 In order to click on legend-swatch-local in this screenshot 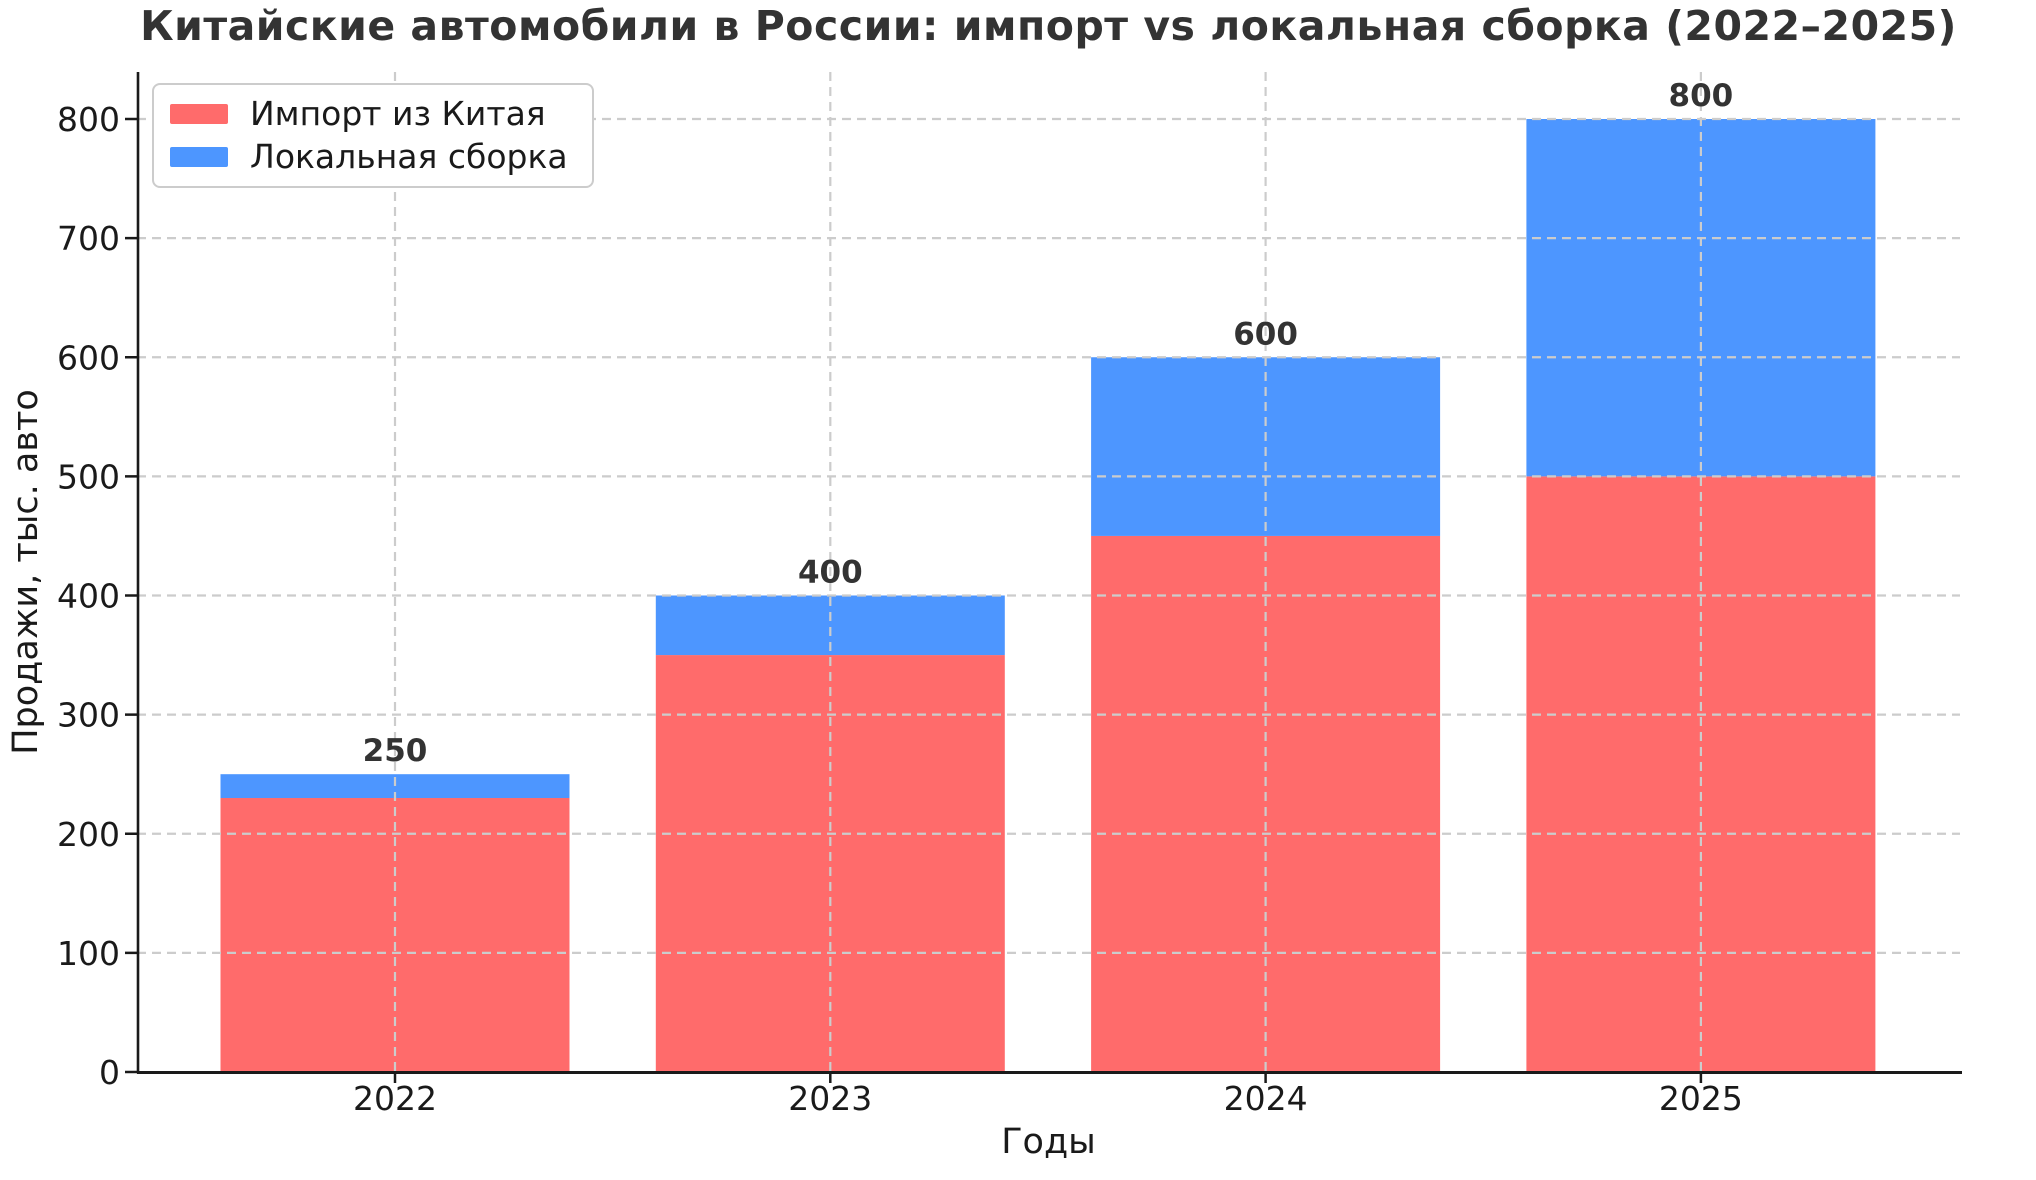, I will do `click(199, 156)`.